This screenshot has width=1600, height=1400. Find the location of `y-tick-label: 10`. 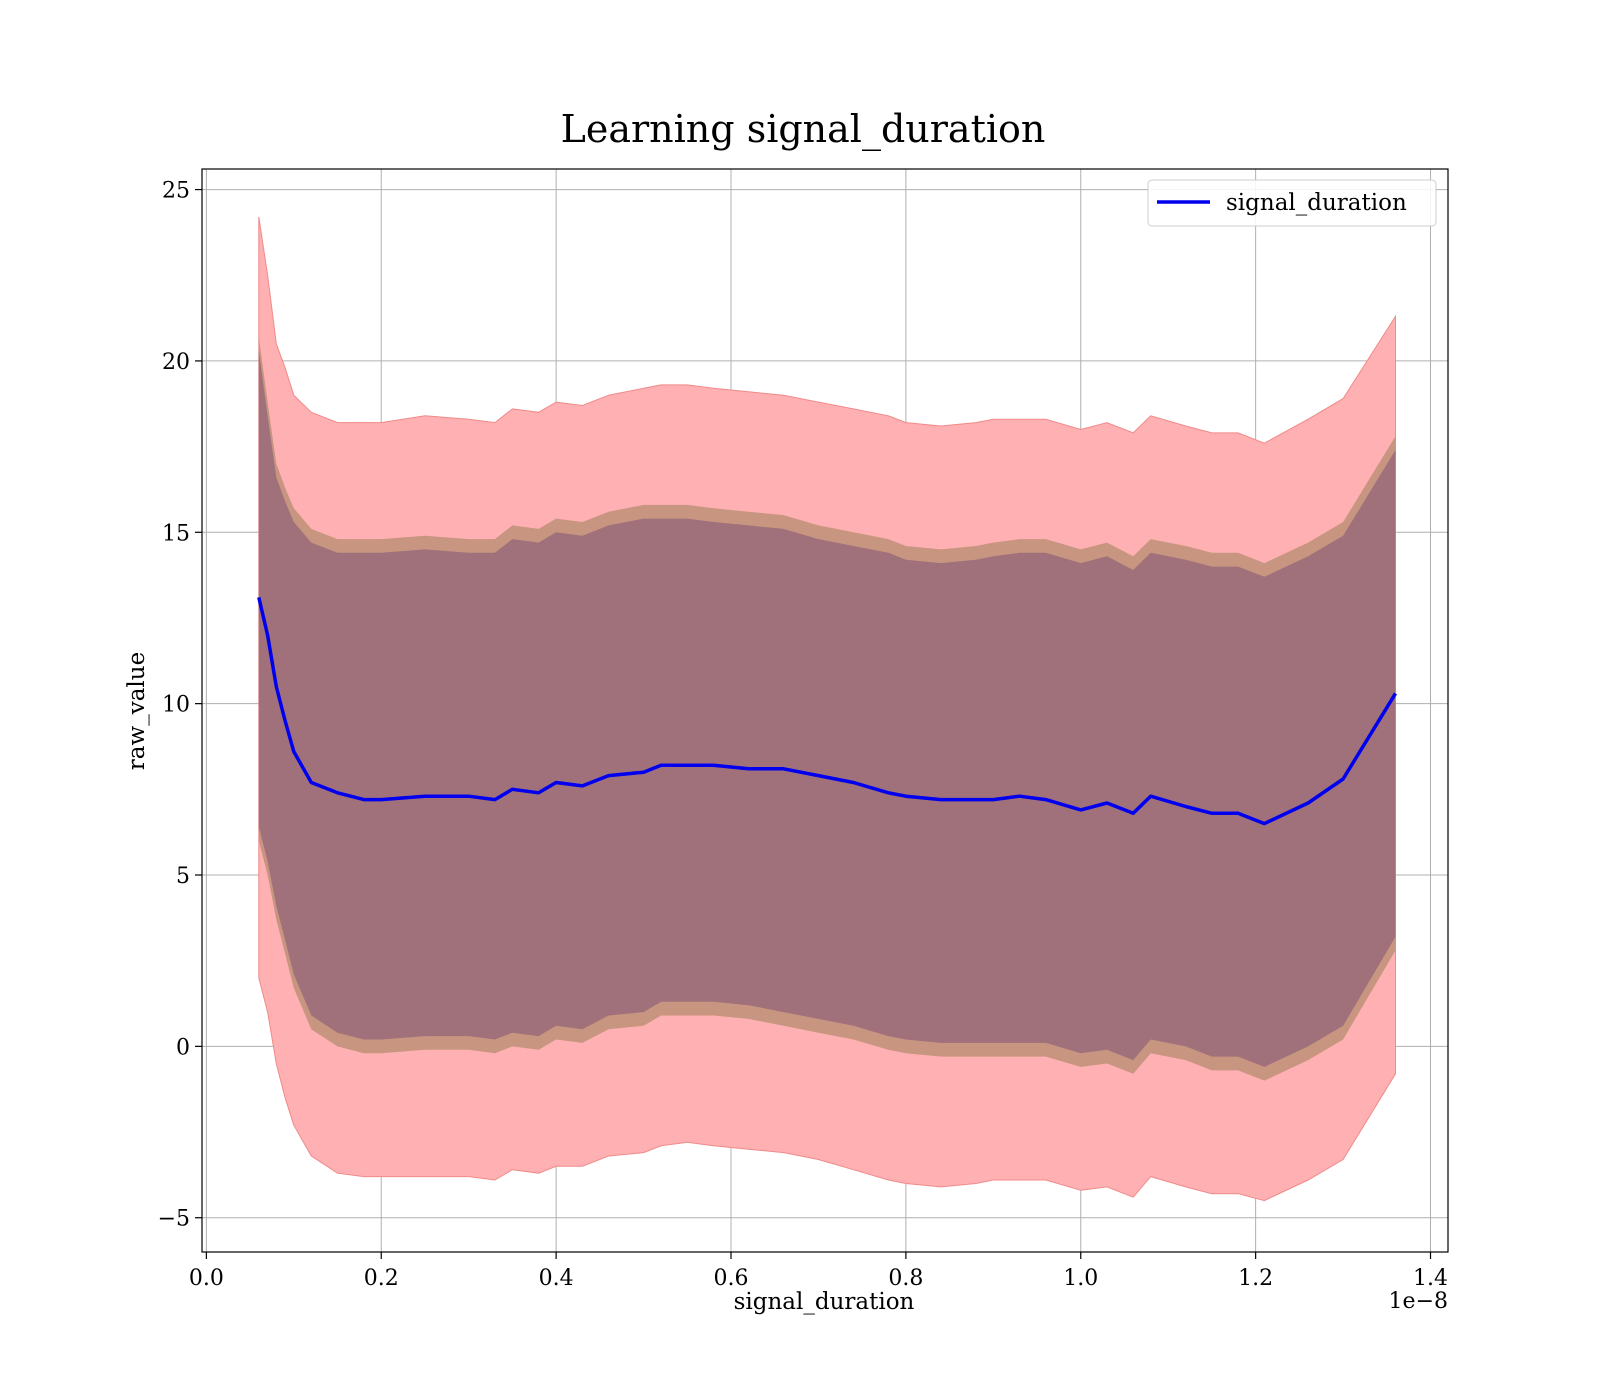

y-tick-label: 10 is located at coordinates (176, 705).